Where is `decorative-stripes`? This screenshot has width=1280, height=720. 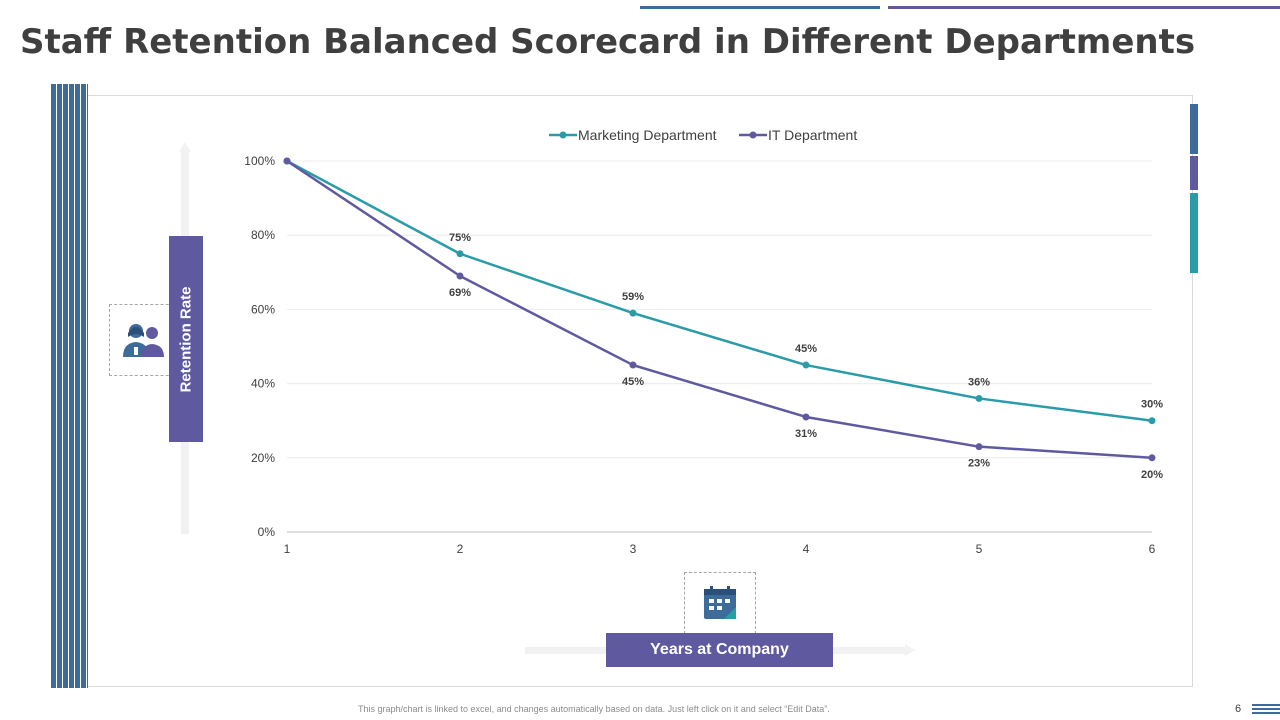
decorative-stripes is located at coordinates (69, 386).